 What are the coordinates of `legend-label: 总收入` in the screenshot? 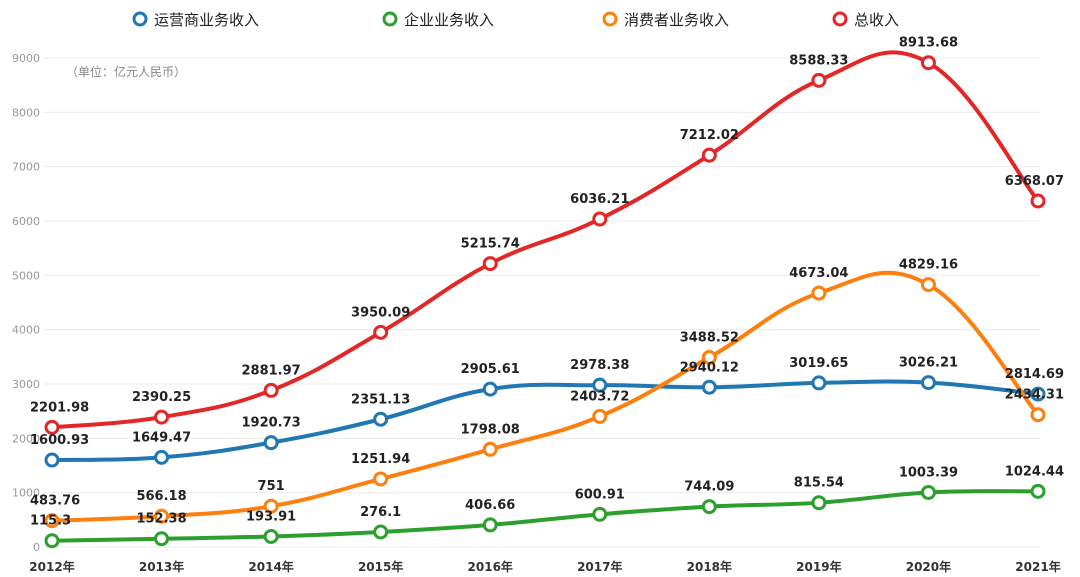 It's located at (876, 20).